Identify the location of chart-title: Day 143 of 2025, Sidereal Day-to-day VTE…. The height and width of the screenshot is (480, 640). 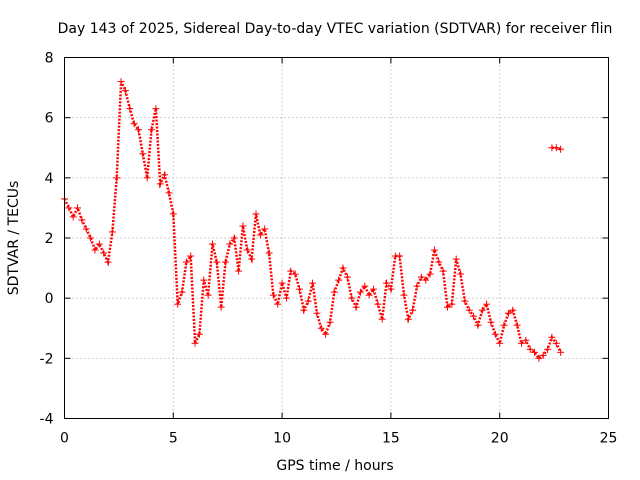
(335, 29).